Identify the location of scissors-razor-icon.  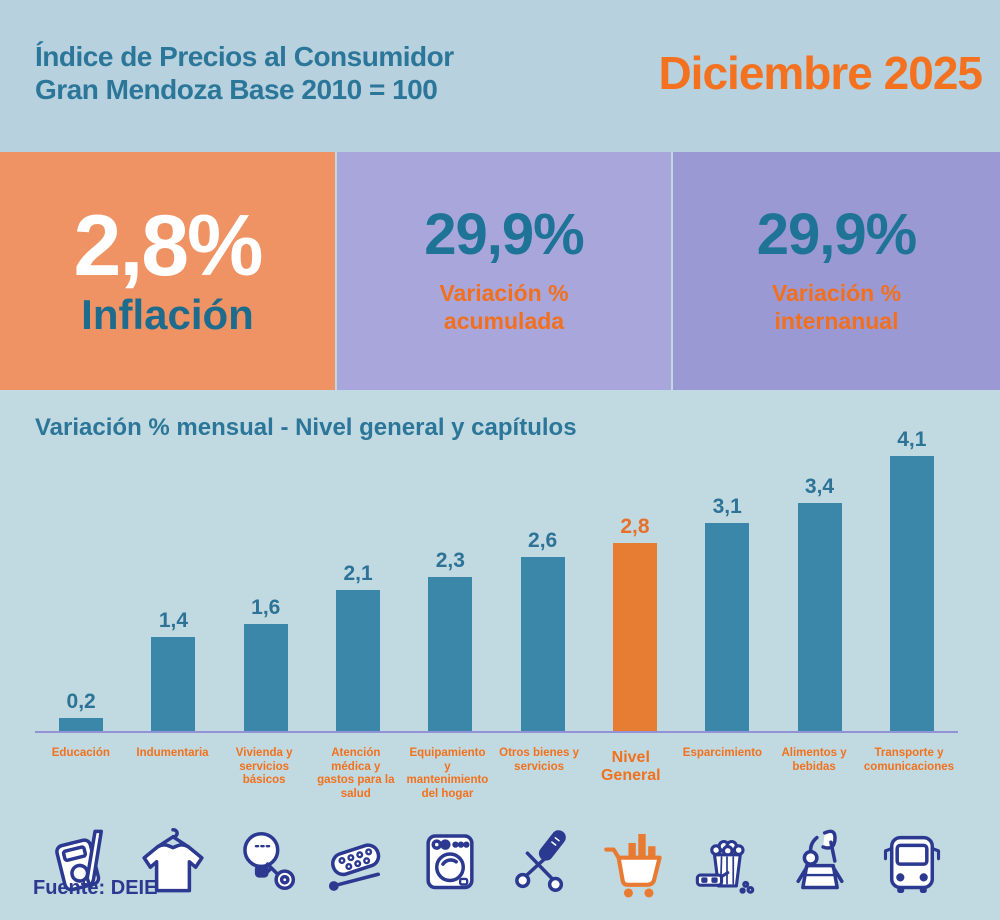
(542, 861).